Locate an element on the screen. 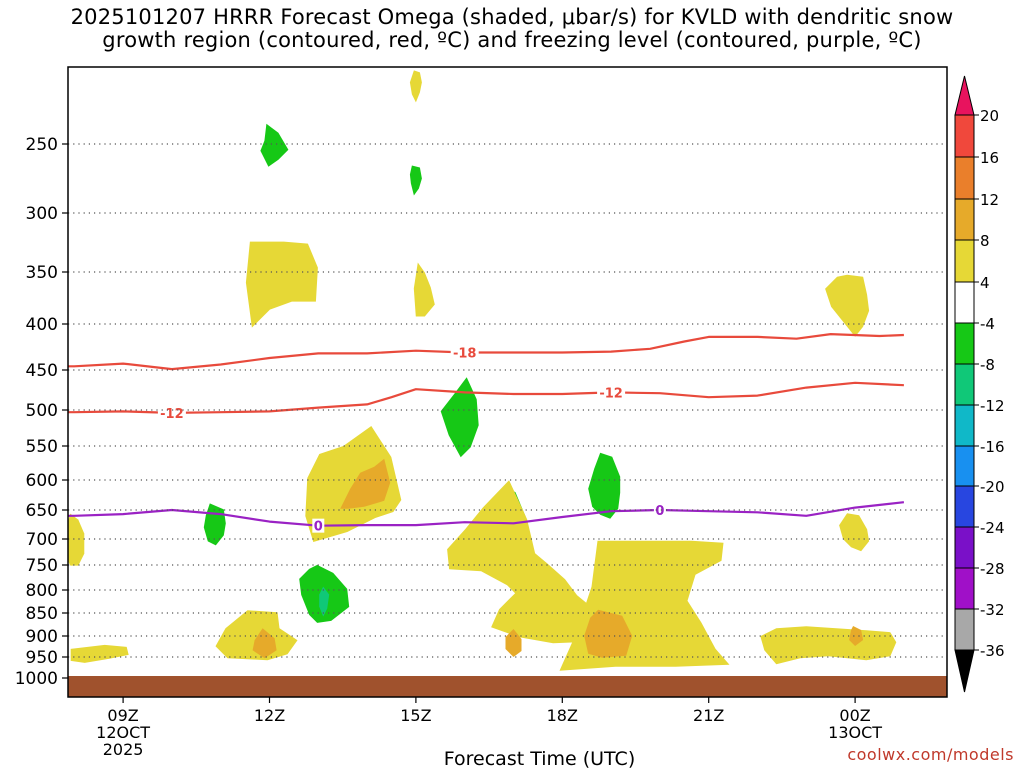 This screenshot has height=768, width=1024. x-tick-label-2-0: 15Z is located at coordinates (415, 715).